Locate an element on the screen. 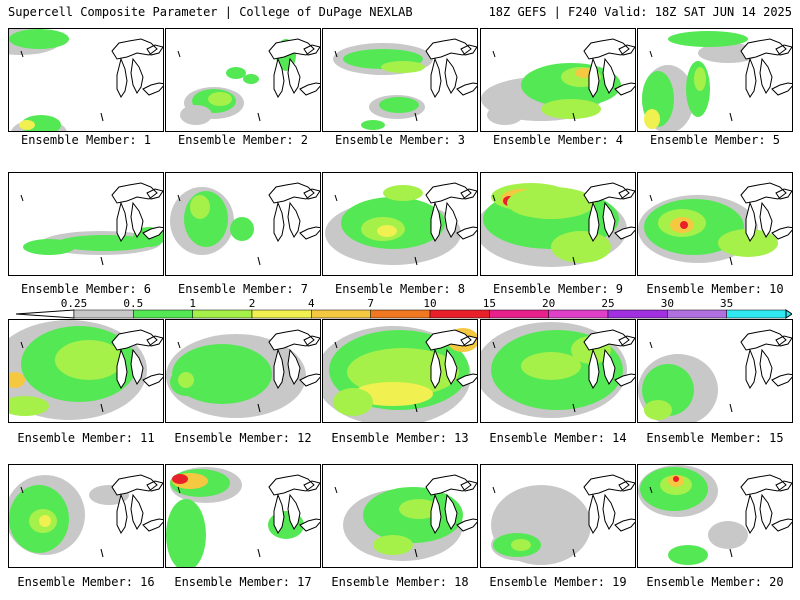  colorbar-tick-label: 35 is located at coordinates (727, 303).